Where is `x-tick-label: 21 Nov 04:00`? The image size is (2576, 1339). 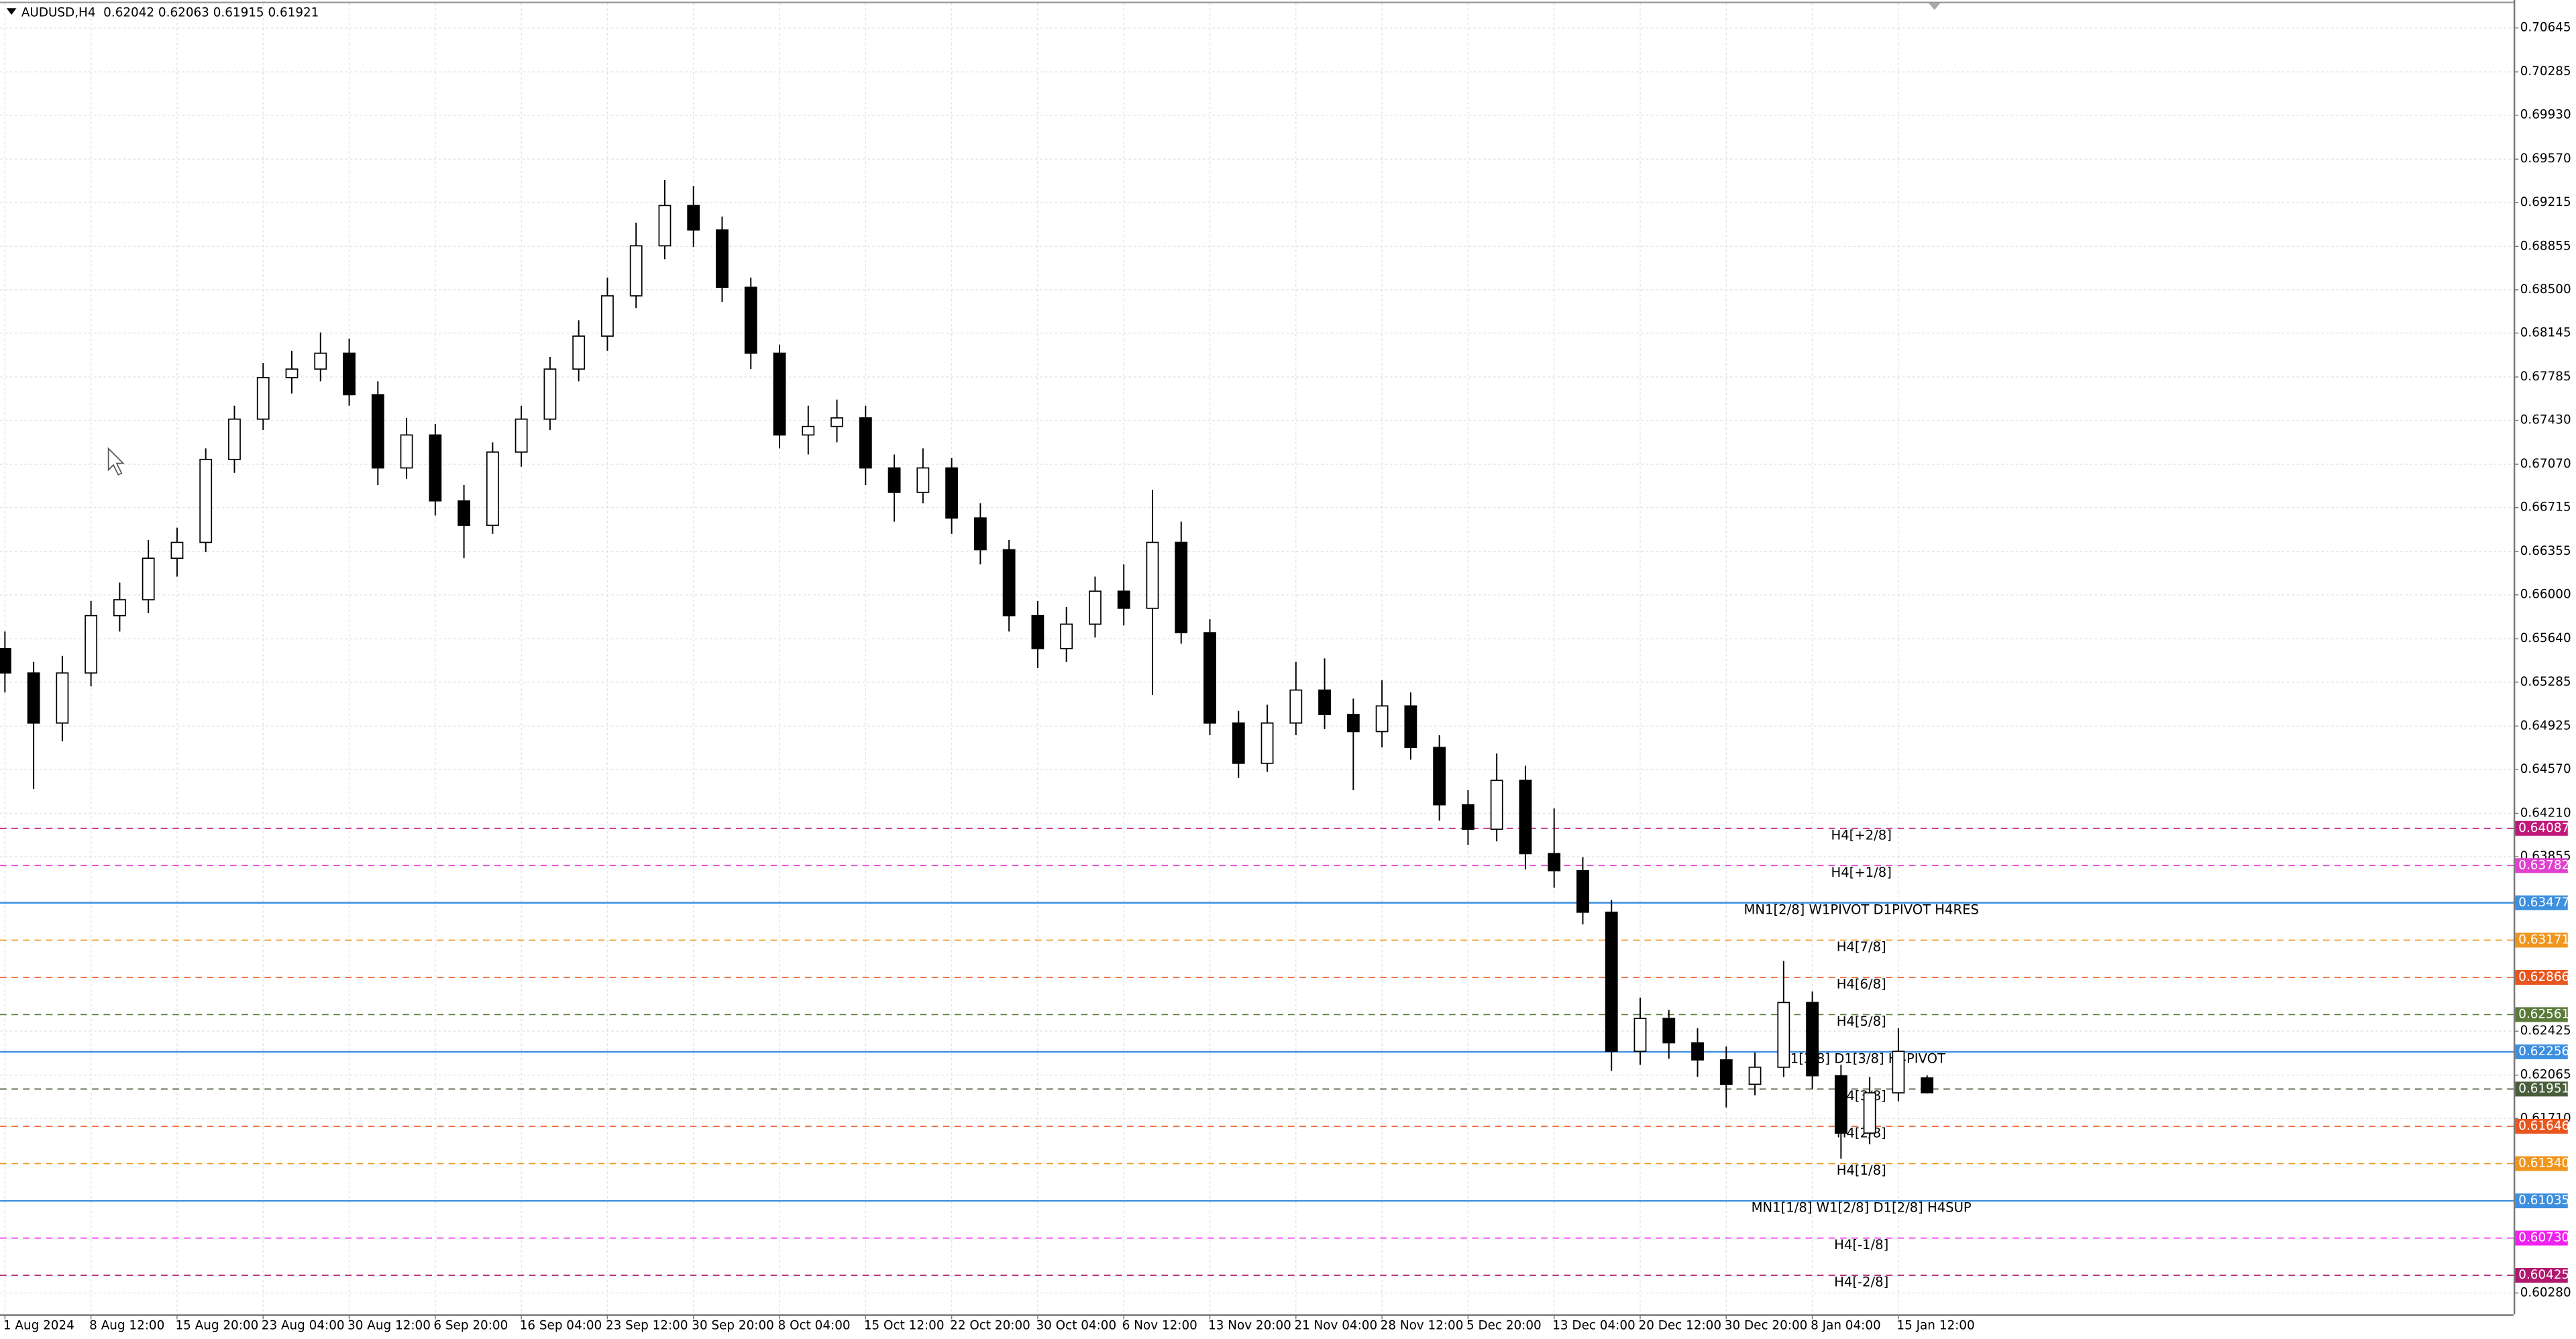
x-tick-label: 21 Nov 04:00 is located at coordinates (1335, 1325).